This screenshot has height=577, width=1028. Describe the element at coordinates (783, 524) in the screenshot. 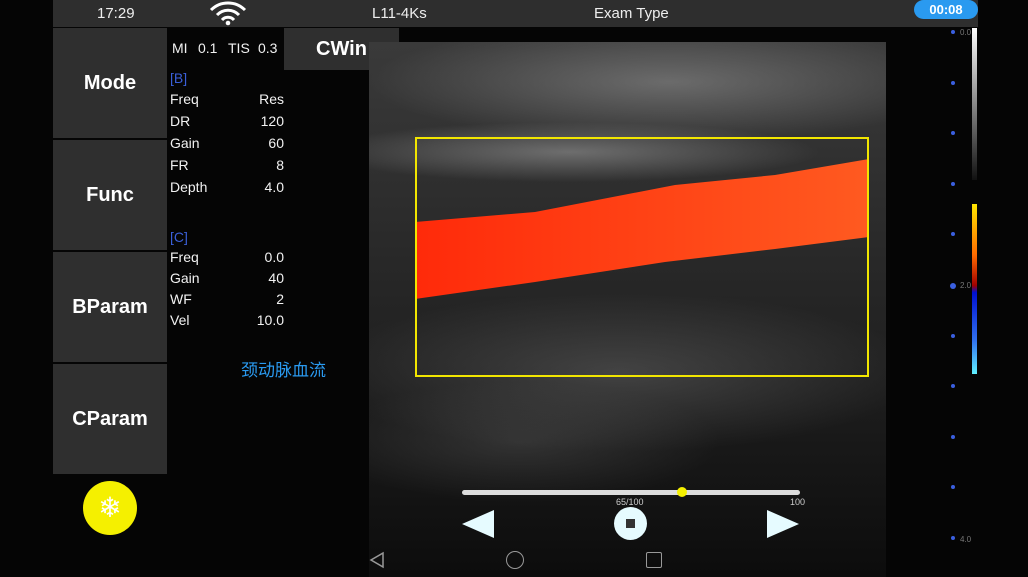

I see `next-frame-icon` at that location.